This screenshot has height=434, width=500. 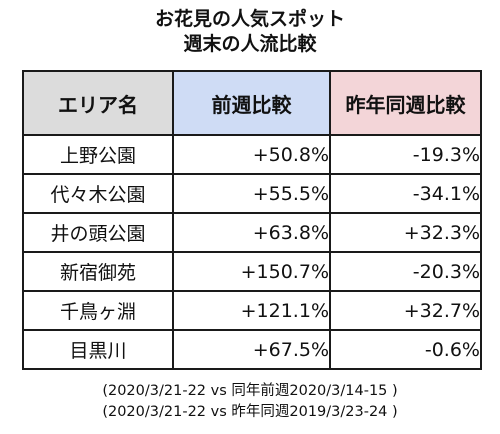 I want to click on title-line-1: お花見の人気スポット, so click(x=249, y=19).